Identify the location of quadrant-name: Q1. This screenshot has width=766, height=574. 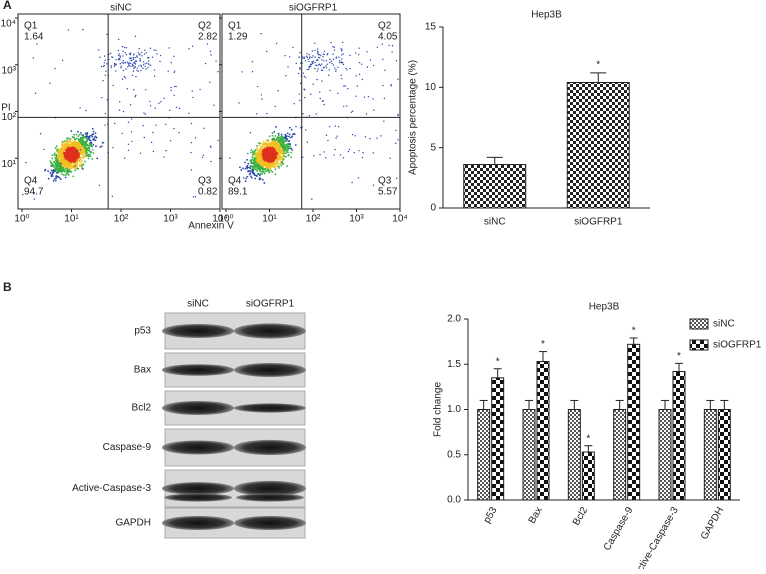
(31, 26).